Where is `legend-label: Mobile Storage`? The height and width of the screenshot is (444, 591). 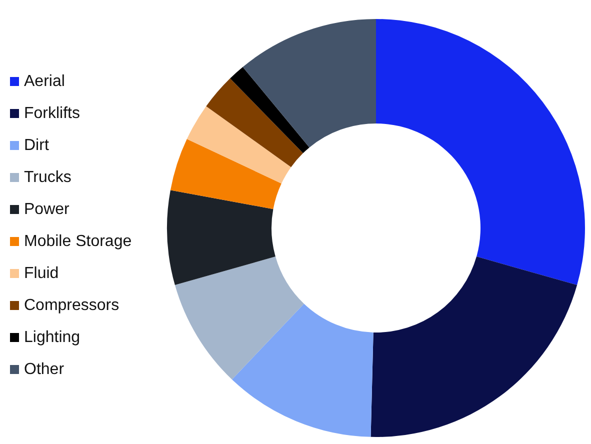 legend-label: Mobile Storage is located at coordinates (78, 241).